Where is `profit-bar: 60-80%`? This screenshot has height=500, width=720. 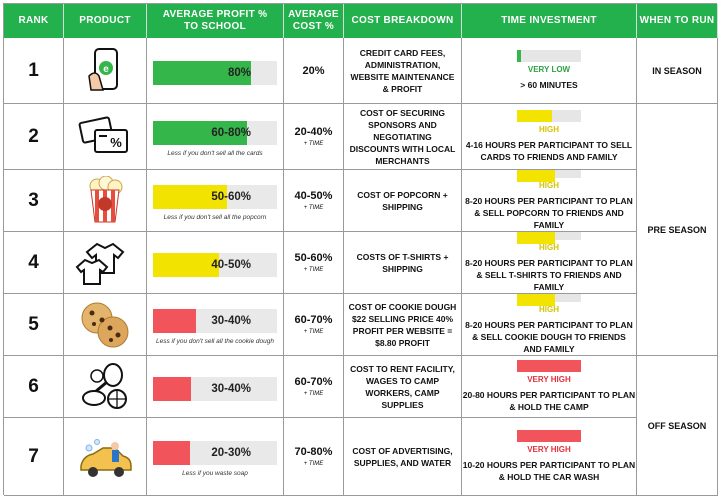 profit-bar: 60-80% is located at coordinates (215, 132).